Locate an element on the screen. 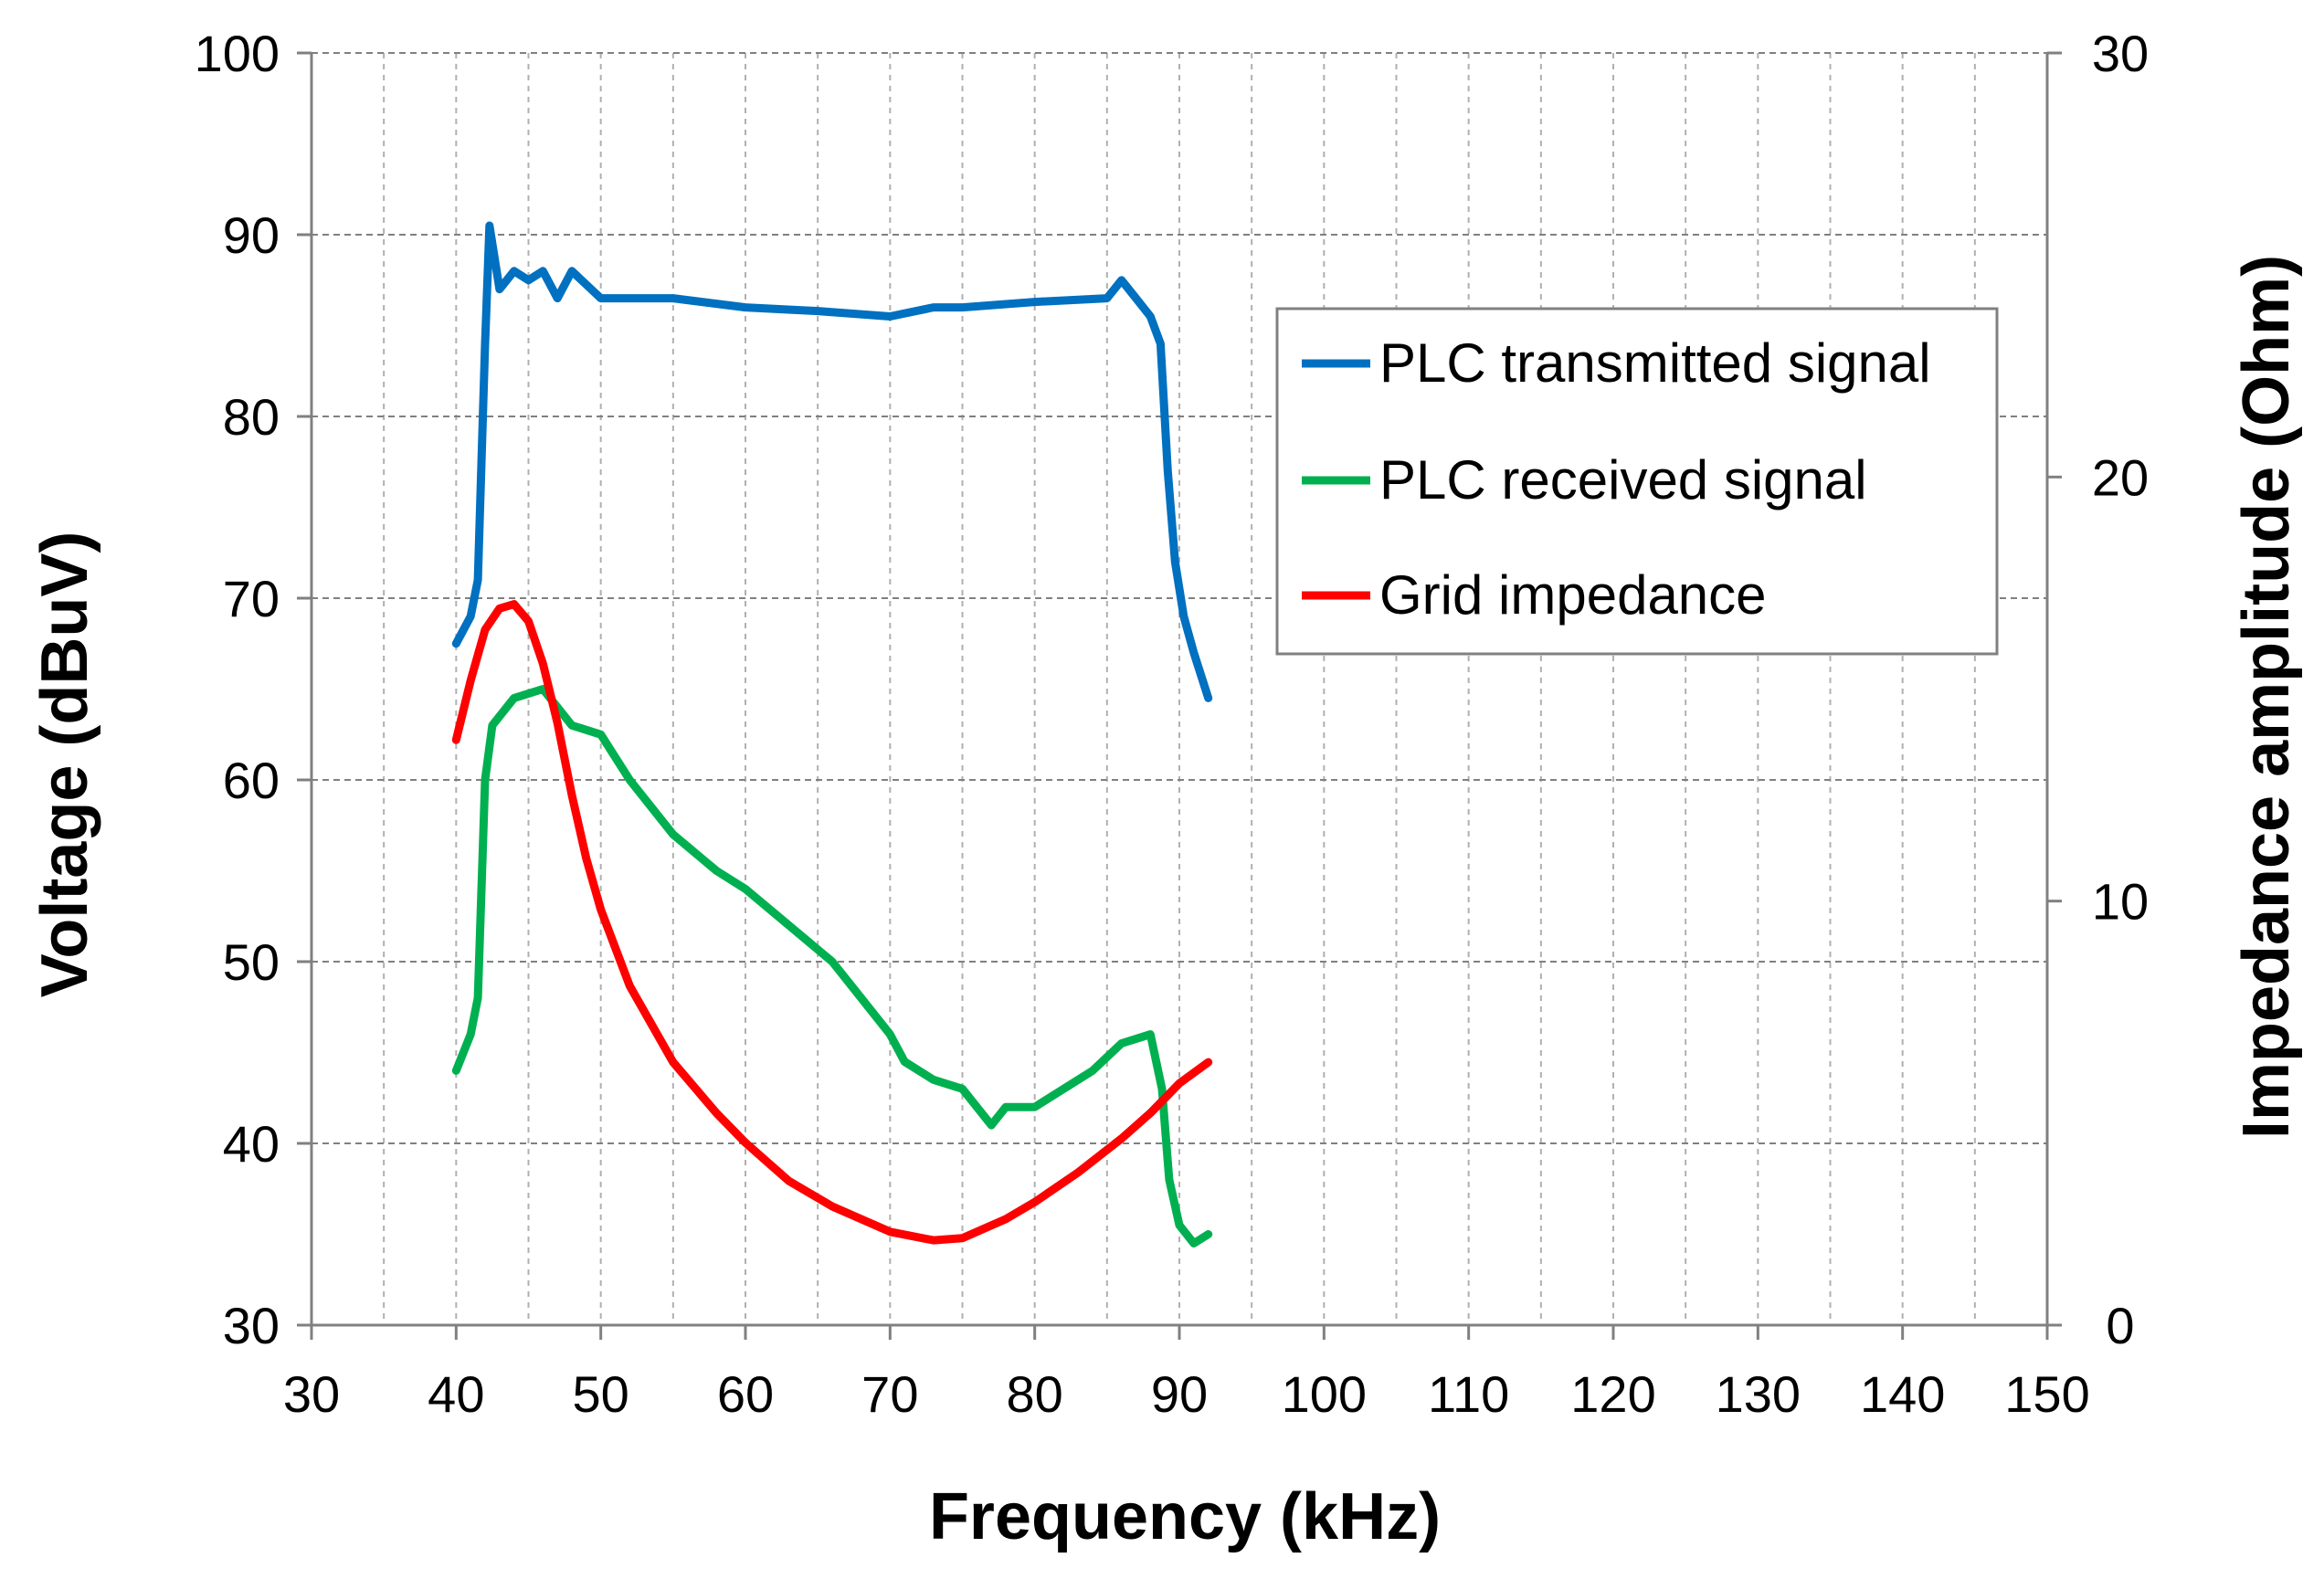  x-tick-label: 60 is located at coordinates (745, 1394).